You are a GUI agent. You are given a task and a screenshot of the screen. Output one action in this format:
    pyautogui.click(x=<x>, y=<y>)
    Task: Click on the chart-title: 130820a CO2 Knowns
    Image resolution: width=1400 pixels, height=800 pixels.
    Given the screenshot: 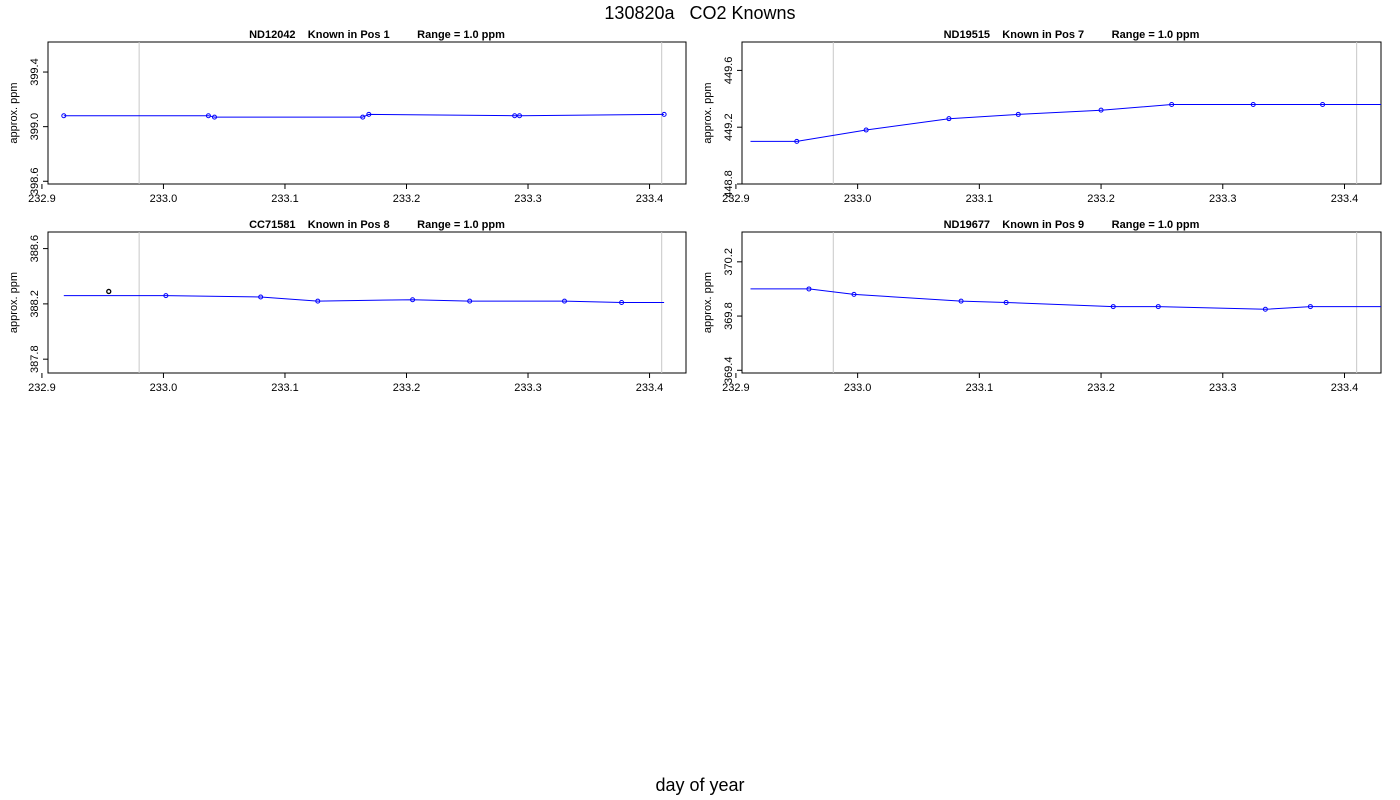 What is the action you would take?
    pyautogui.click(x=700, y=13)
    